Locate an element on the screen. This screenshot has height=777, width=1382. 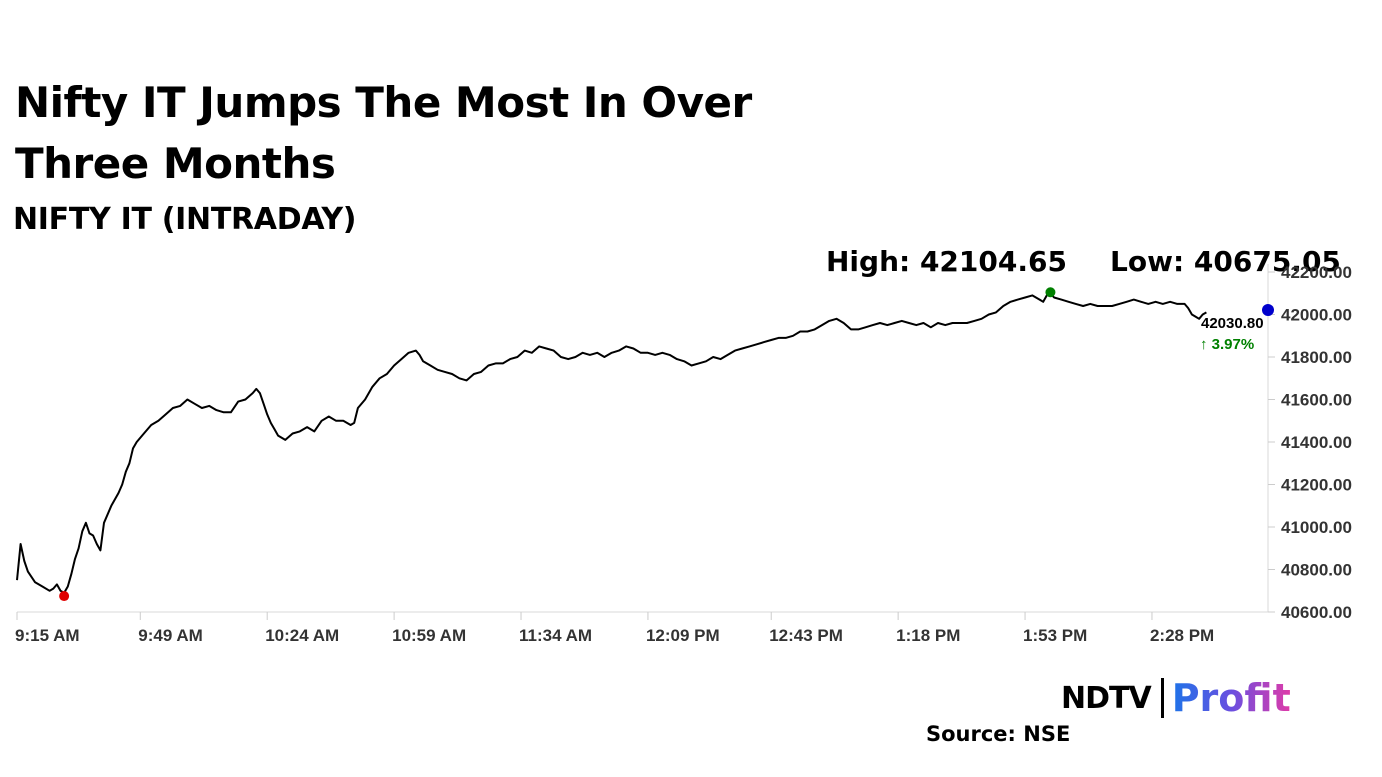
x-tick-label: 1:18 PM is located at coordinates (928, 635).